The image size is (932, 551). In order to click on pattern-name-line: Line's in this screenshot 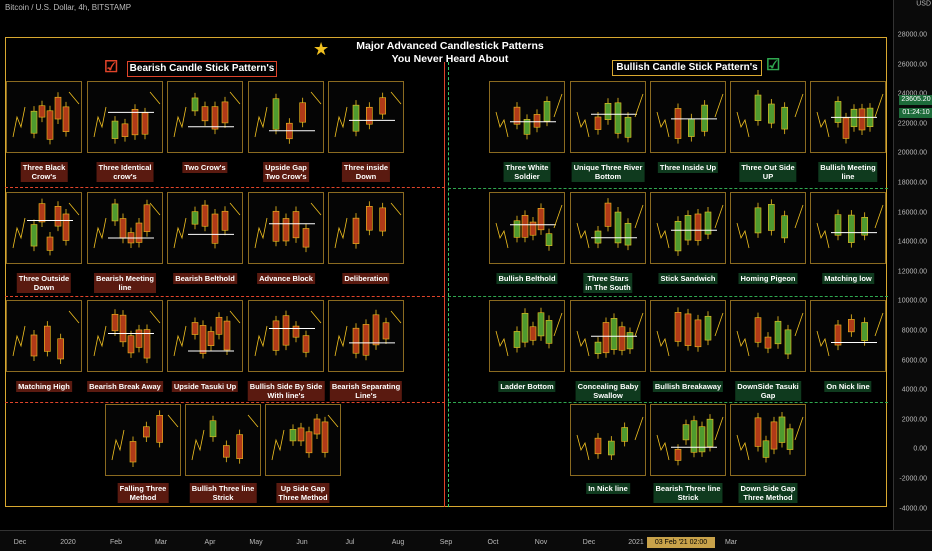, I will do `click(366, 395)`.